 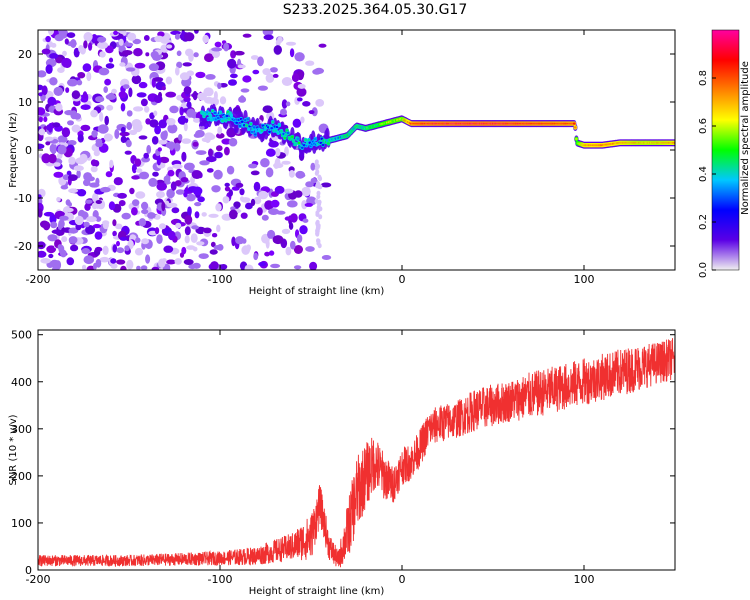 What do you see at coordinates (220, 579) in the screenshot?
I see `snr-xtick-label: -100` at bounding box center [220, 579].